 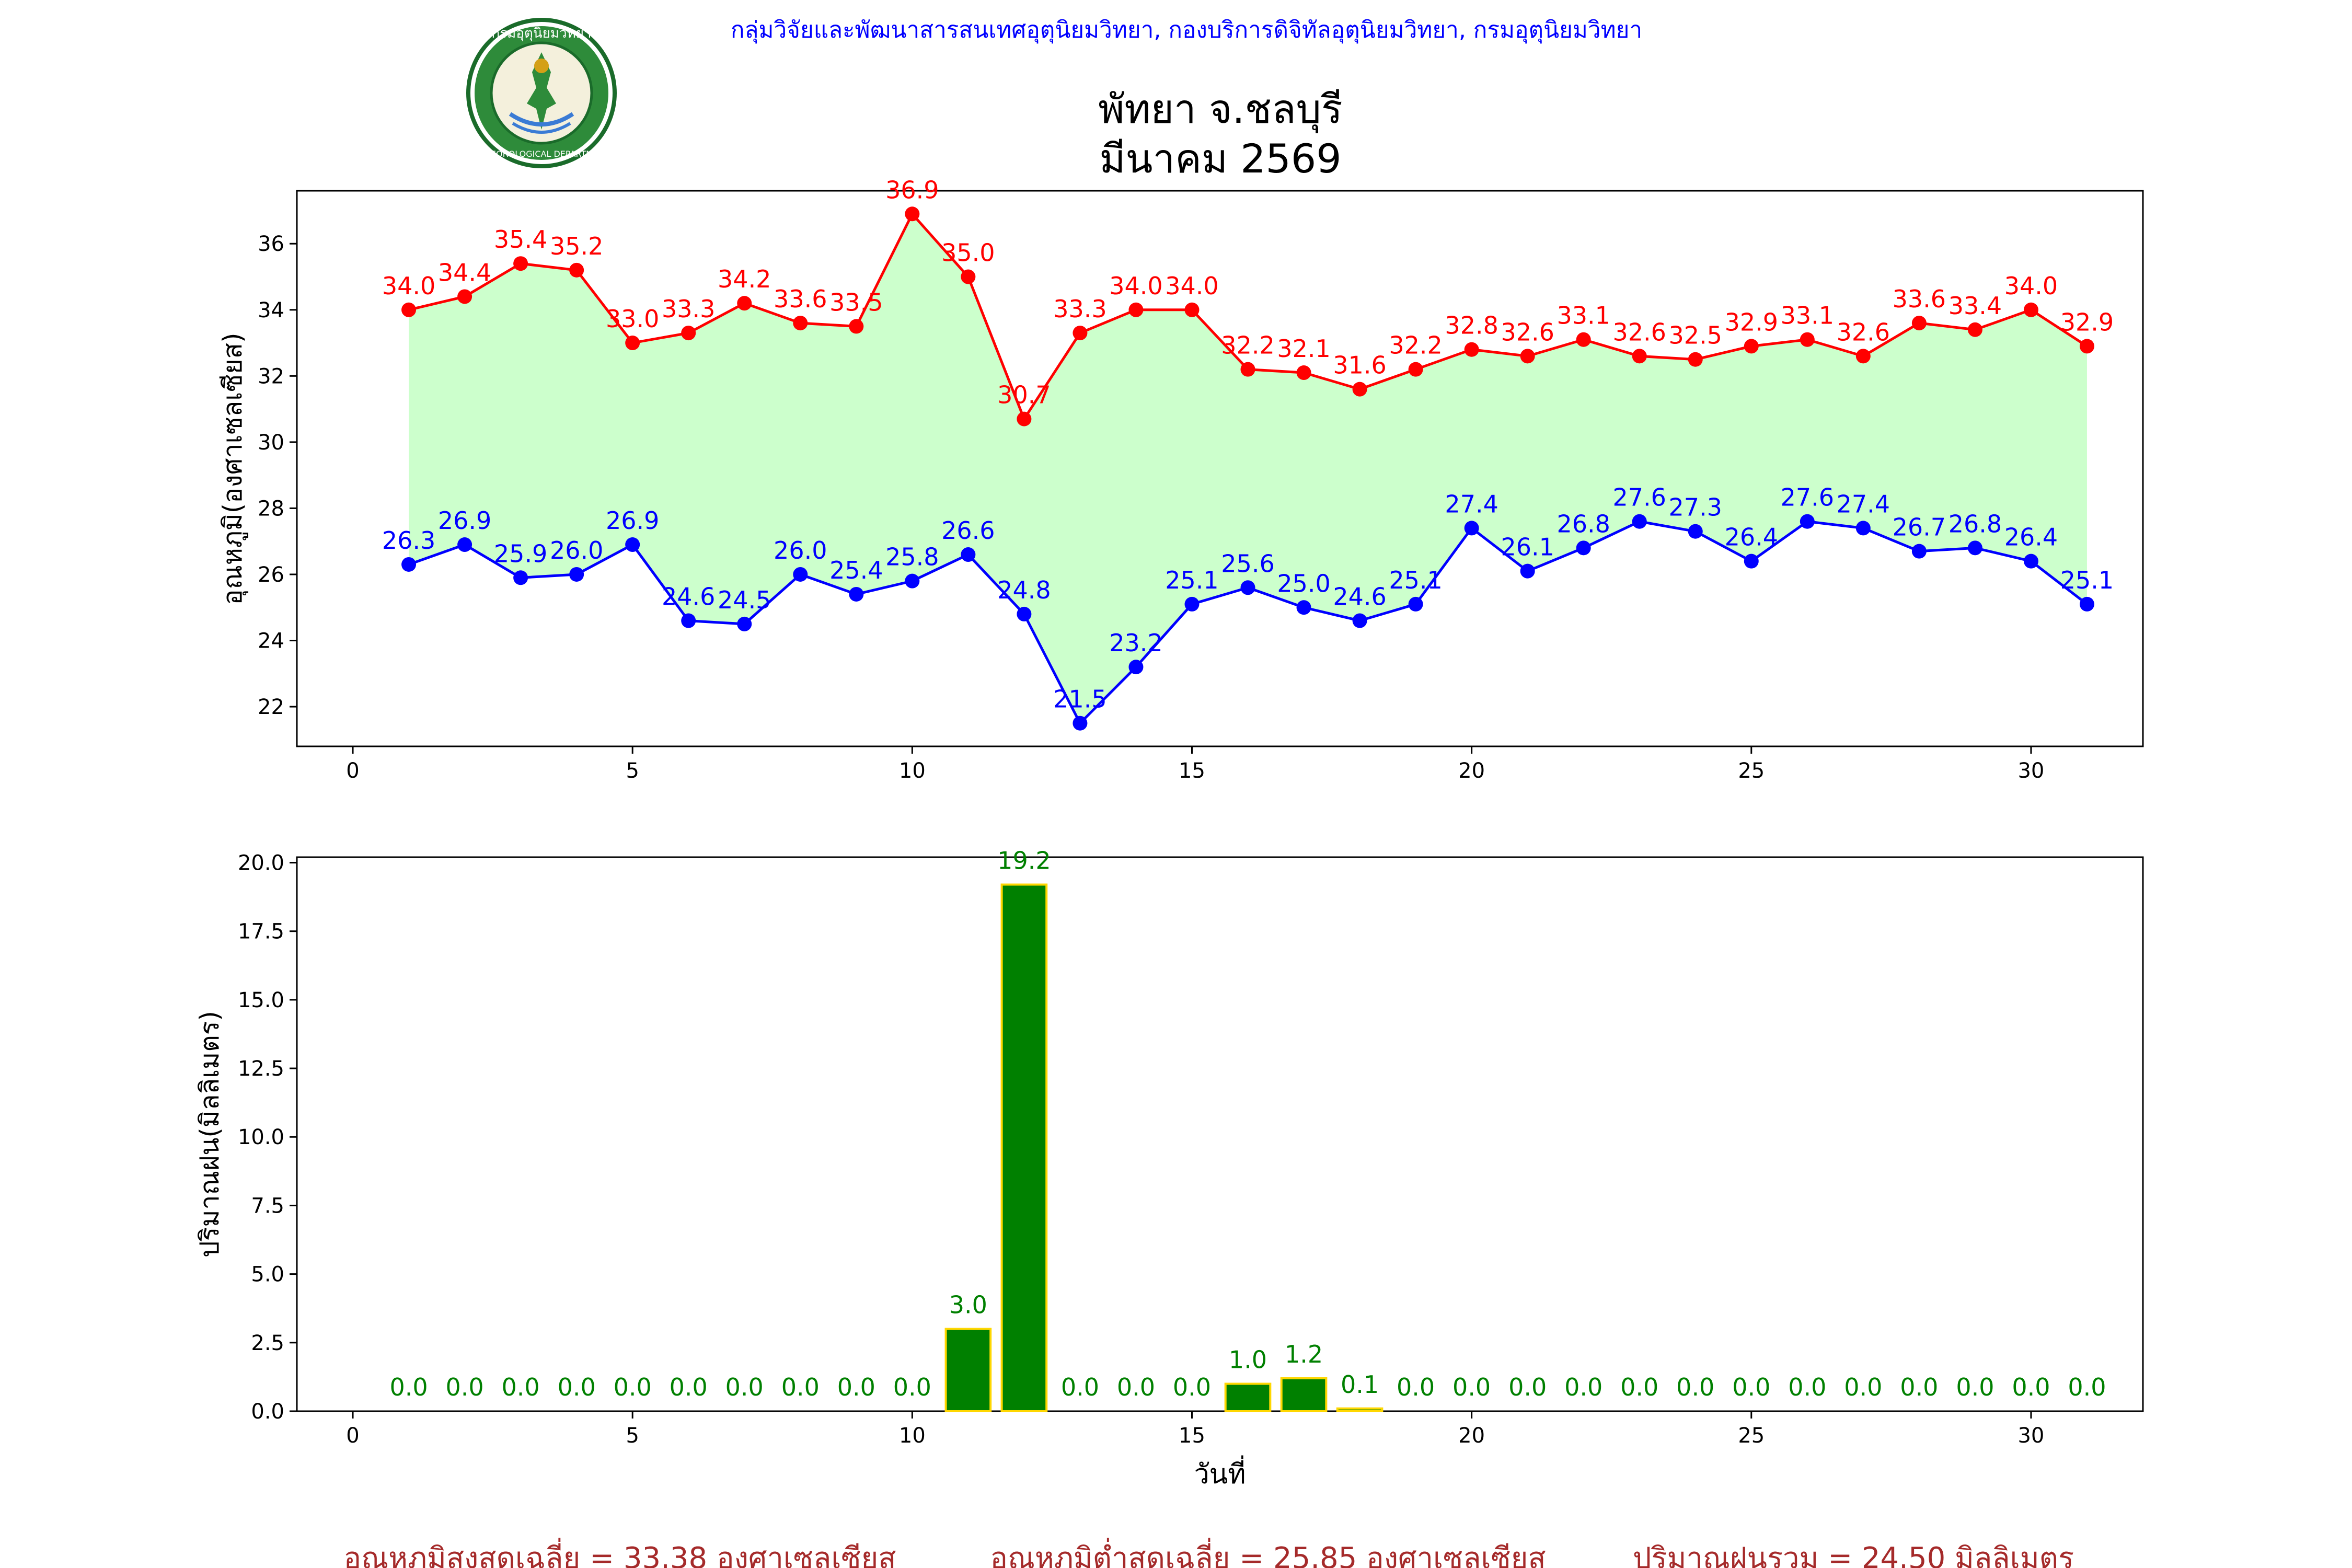 What do you see at coordinates (261, 932) in the screenshot?
I see `rainfall-y-tick-label: 17.5` at bounding box center [261, 932].